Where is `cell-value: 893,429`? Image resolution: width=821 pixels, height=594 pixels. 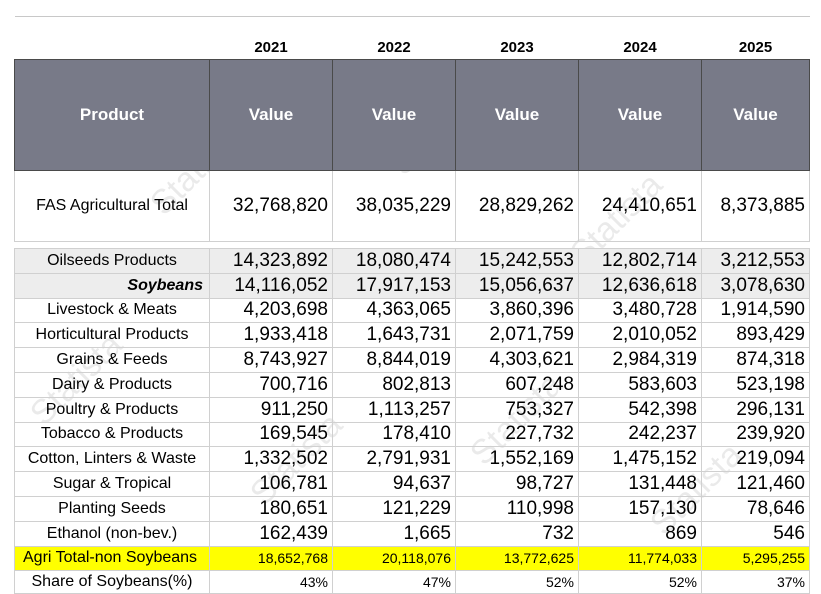 cell-value: 893,429 is located at coordinates (755, 335).